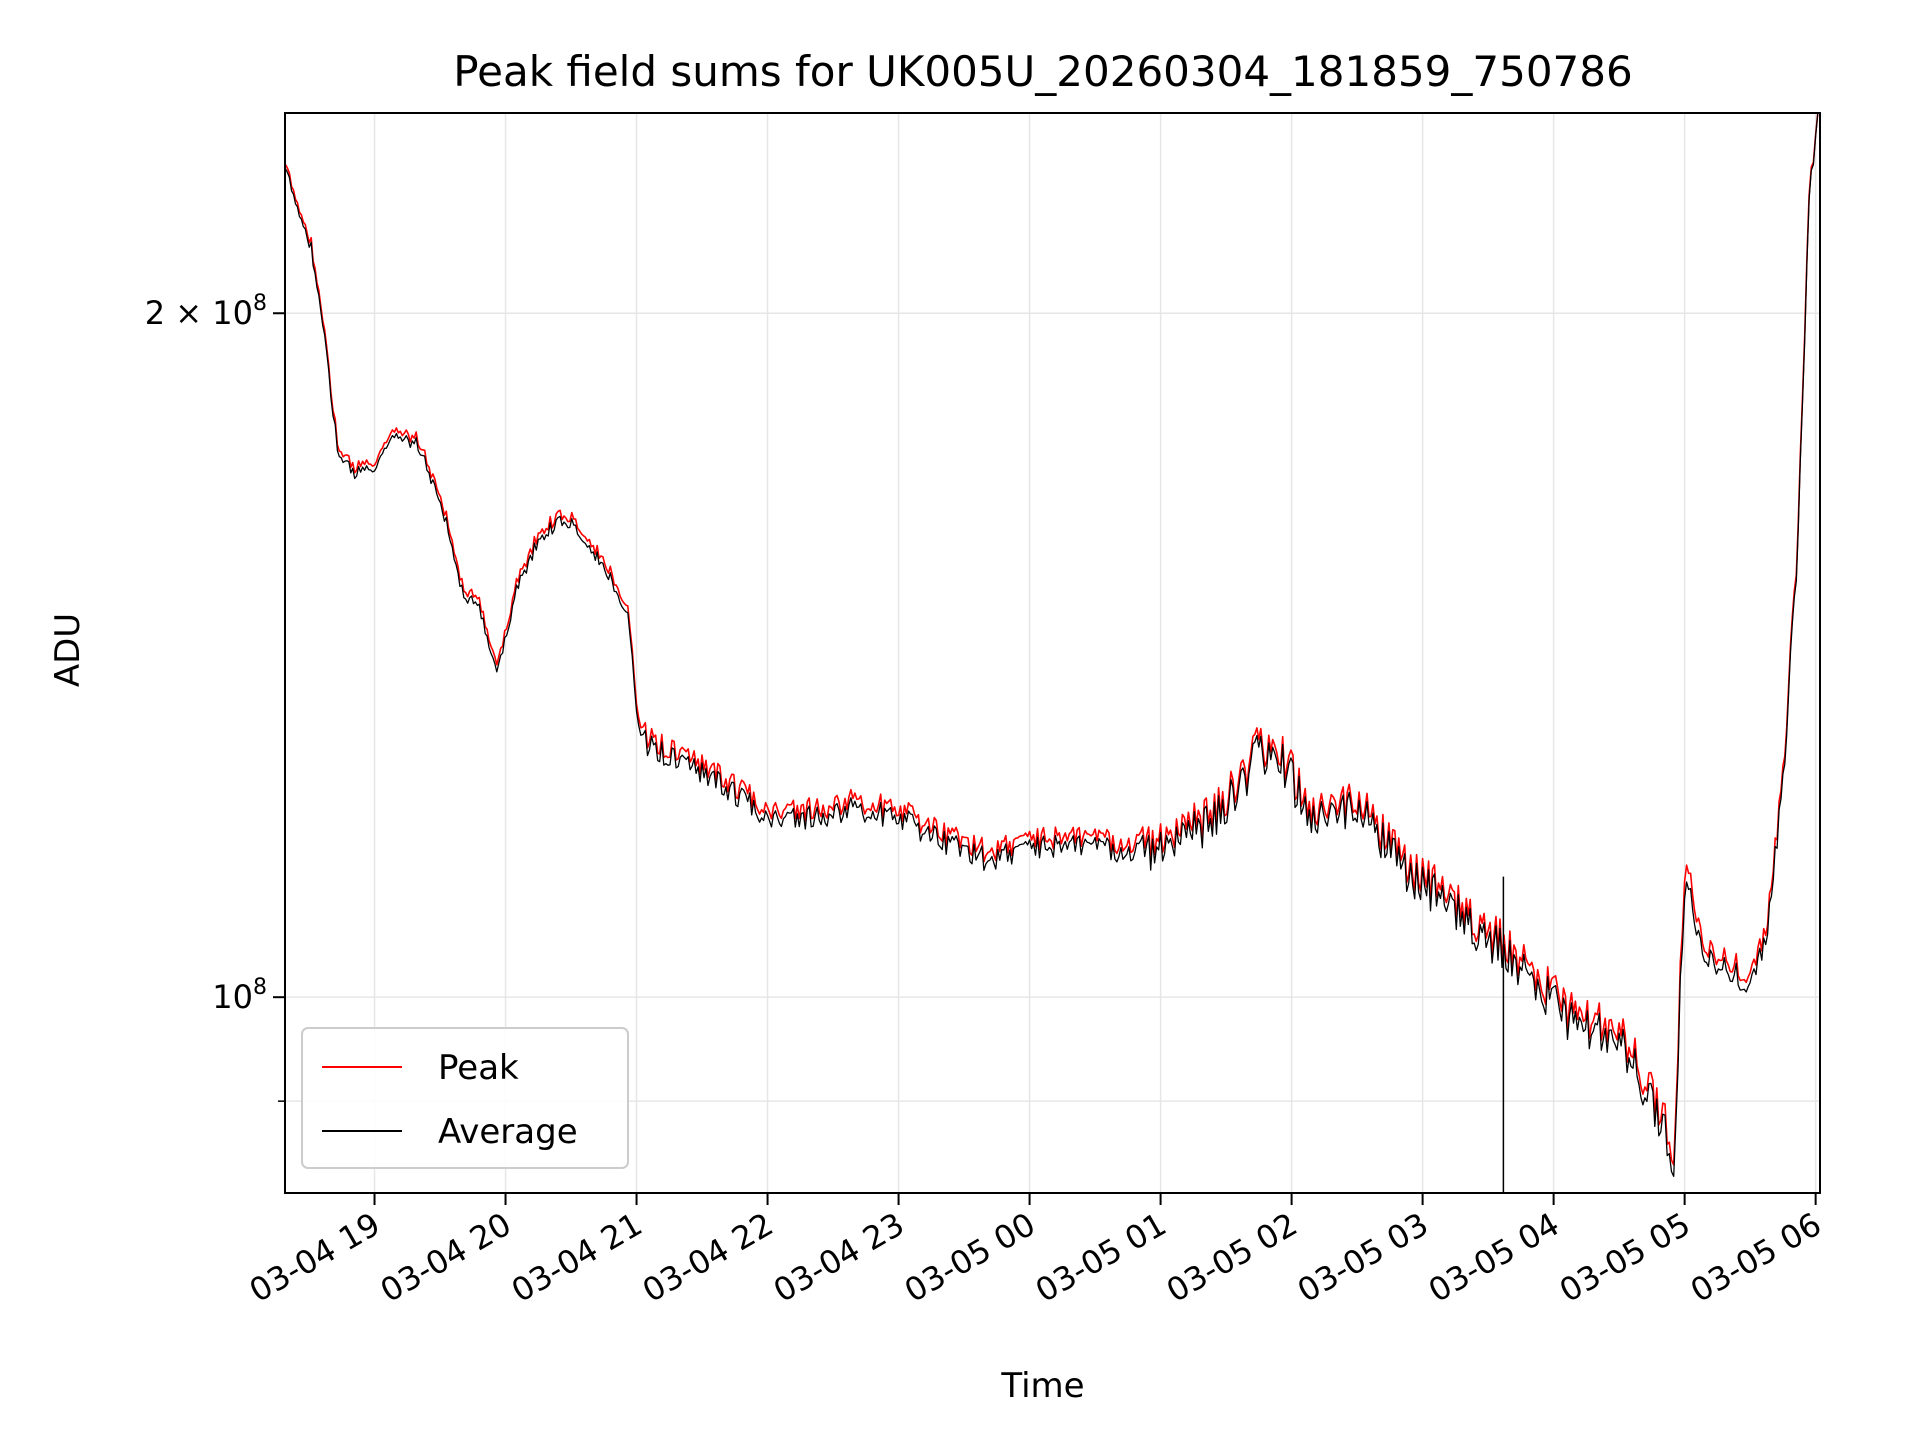  I want to click on y-tick-label-base: 10, so click(232, 997).